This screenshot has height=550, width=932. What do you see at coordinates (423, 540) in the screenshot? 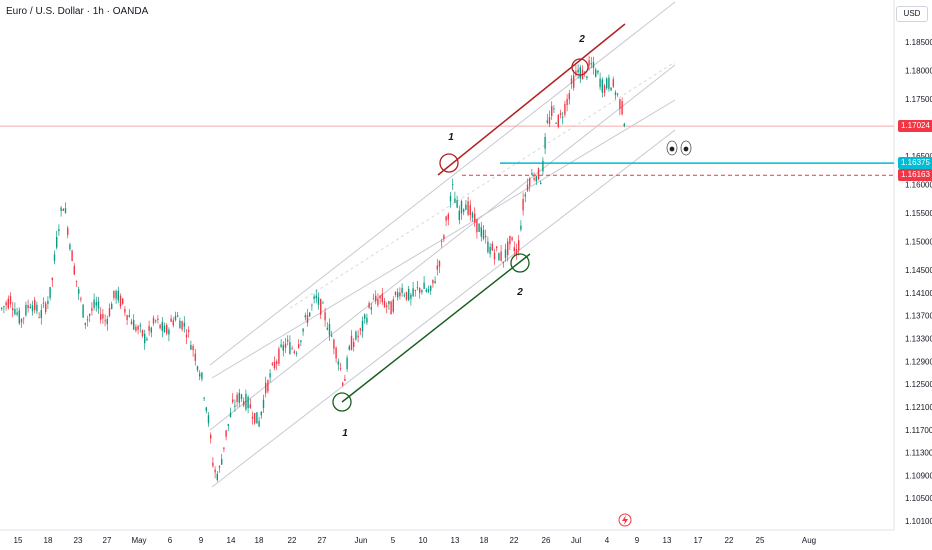
I see `x-tick-label: 10` at bounding box center [423, 540].